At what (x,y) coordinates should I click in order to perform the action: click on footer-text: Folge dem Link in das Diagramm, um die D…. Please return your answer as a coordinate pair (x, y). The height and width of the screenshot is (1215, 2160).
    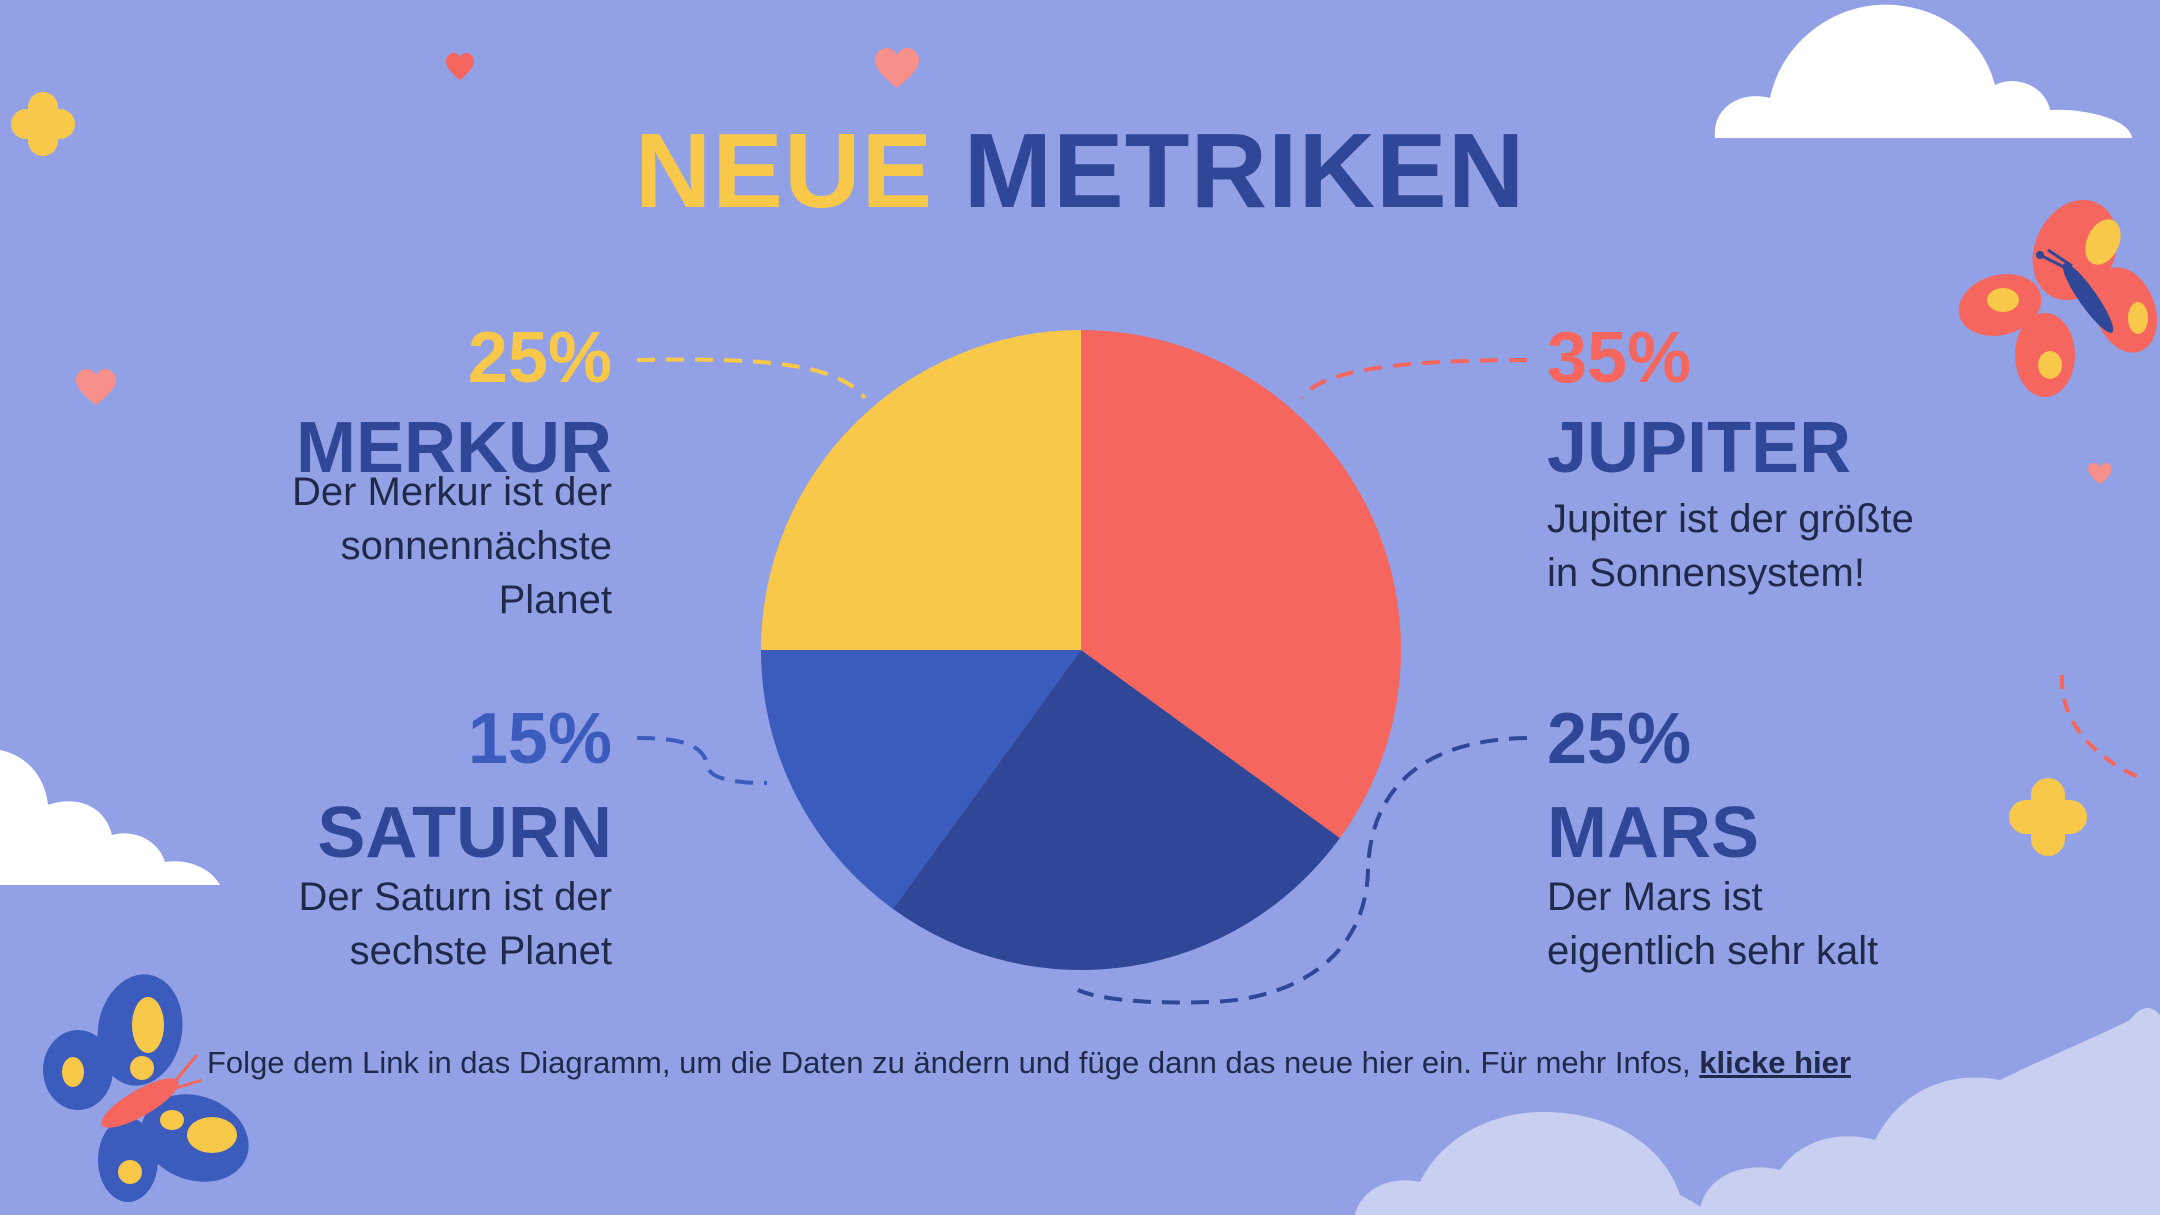
    Looking at the image, I should click on (953, 1062).